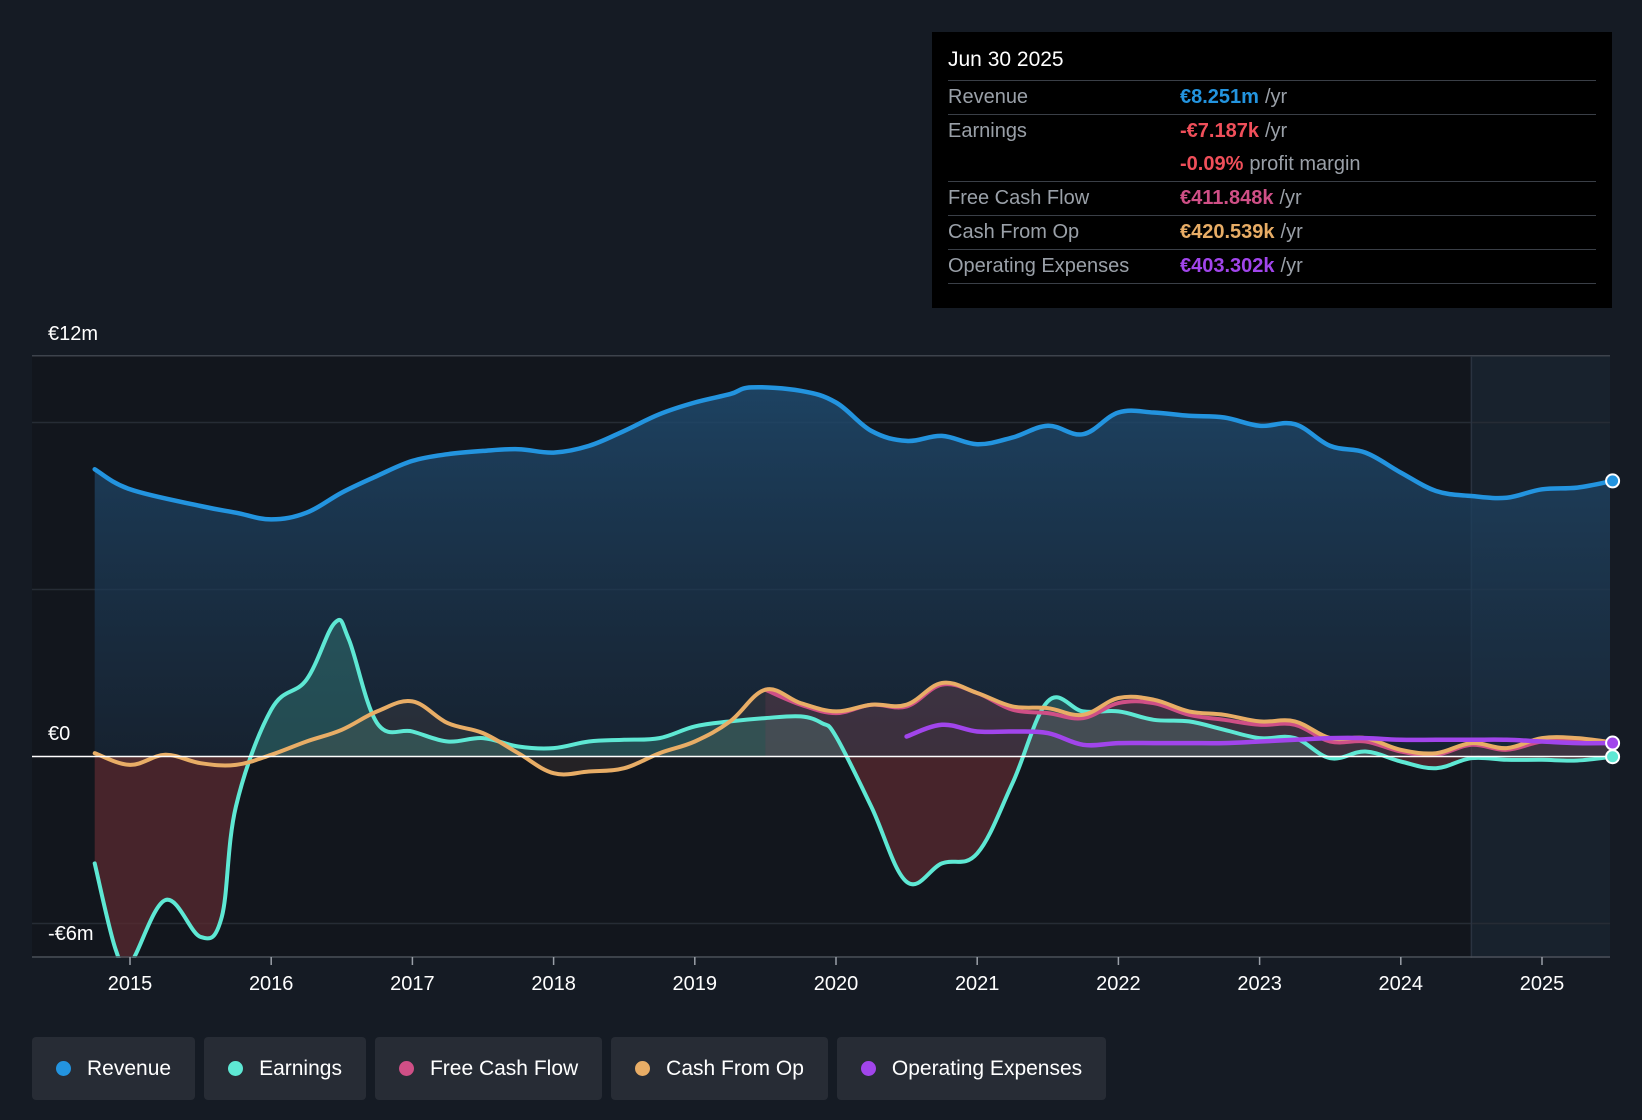 The height and width of the screenshot is (1120, 1642). Describe the element at coordinates (695, 984) in the screenshot. I see `x-tick-label: 2019` at that location.